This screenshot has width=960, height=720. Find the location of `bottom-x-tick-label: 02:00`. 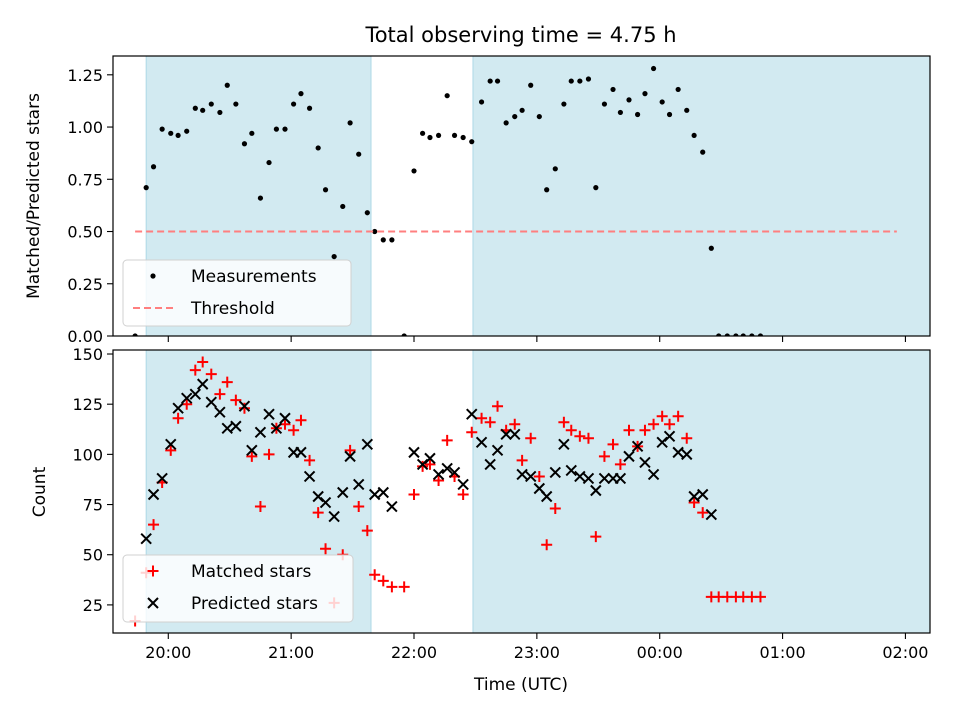

bottom-x-tick-label: 02:00 is located at coordinates (905, 652).